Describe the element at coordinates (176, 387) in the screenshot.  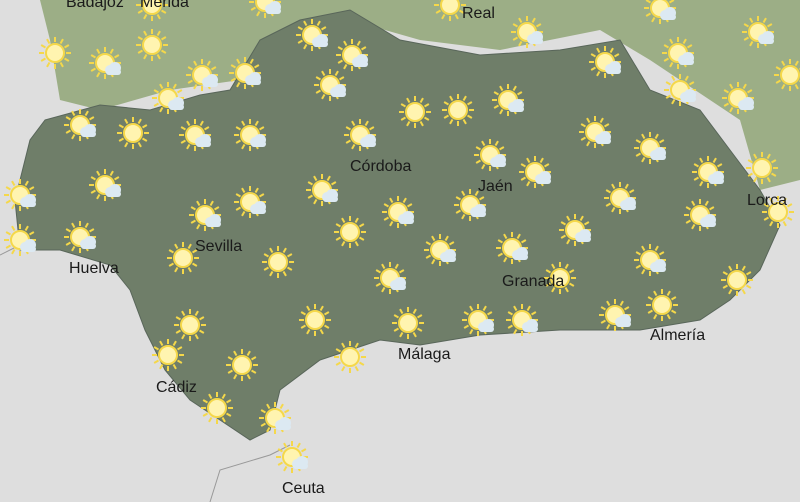
I see `city-label-cadiz: Cádiz` at that location.